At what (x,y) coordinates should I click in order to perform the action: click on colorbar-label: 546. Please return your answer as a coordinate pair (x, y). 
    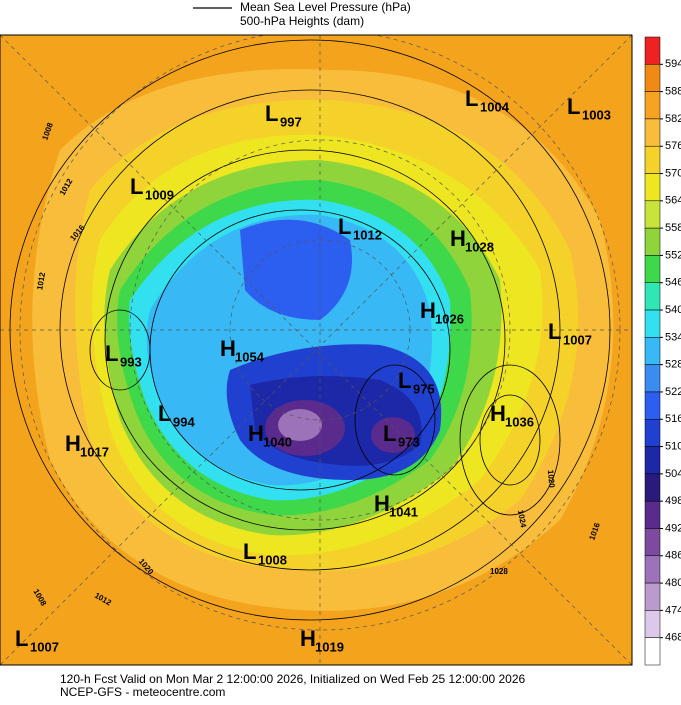
    Looking at the image, I should click on (673, 283).